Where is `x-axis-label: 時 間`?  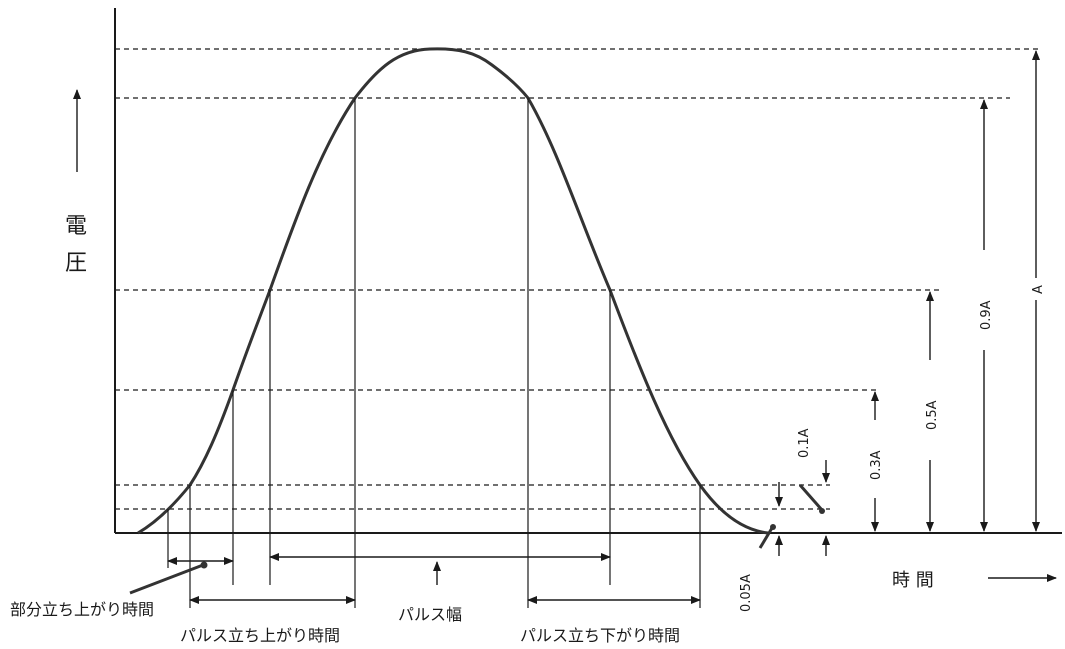 x-axis-label: 時 間 is located at coordinates (913, 580).